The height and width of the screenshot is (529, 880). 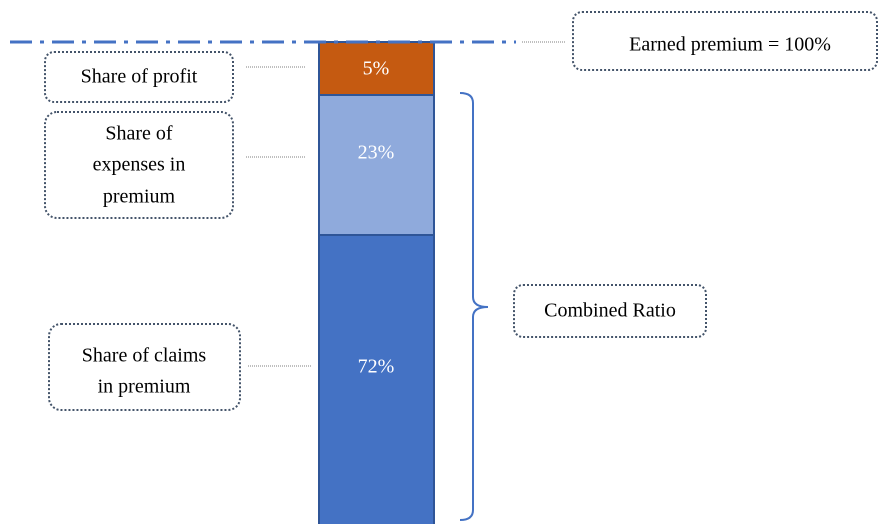 I want to click on reference-label: Earned premium = 100%, so click(x=730, y=45).